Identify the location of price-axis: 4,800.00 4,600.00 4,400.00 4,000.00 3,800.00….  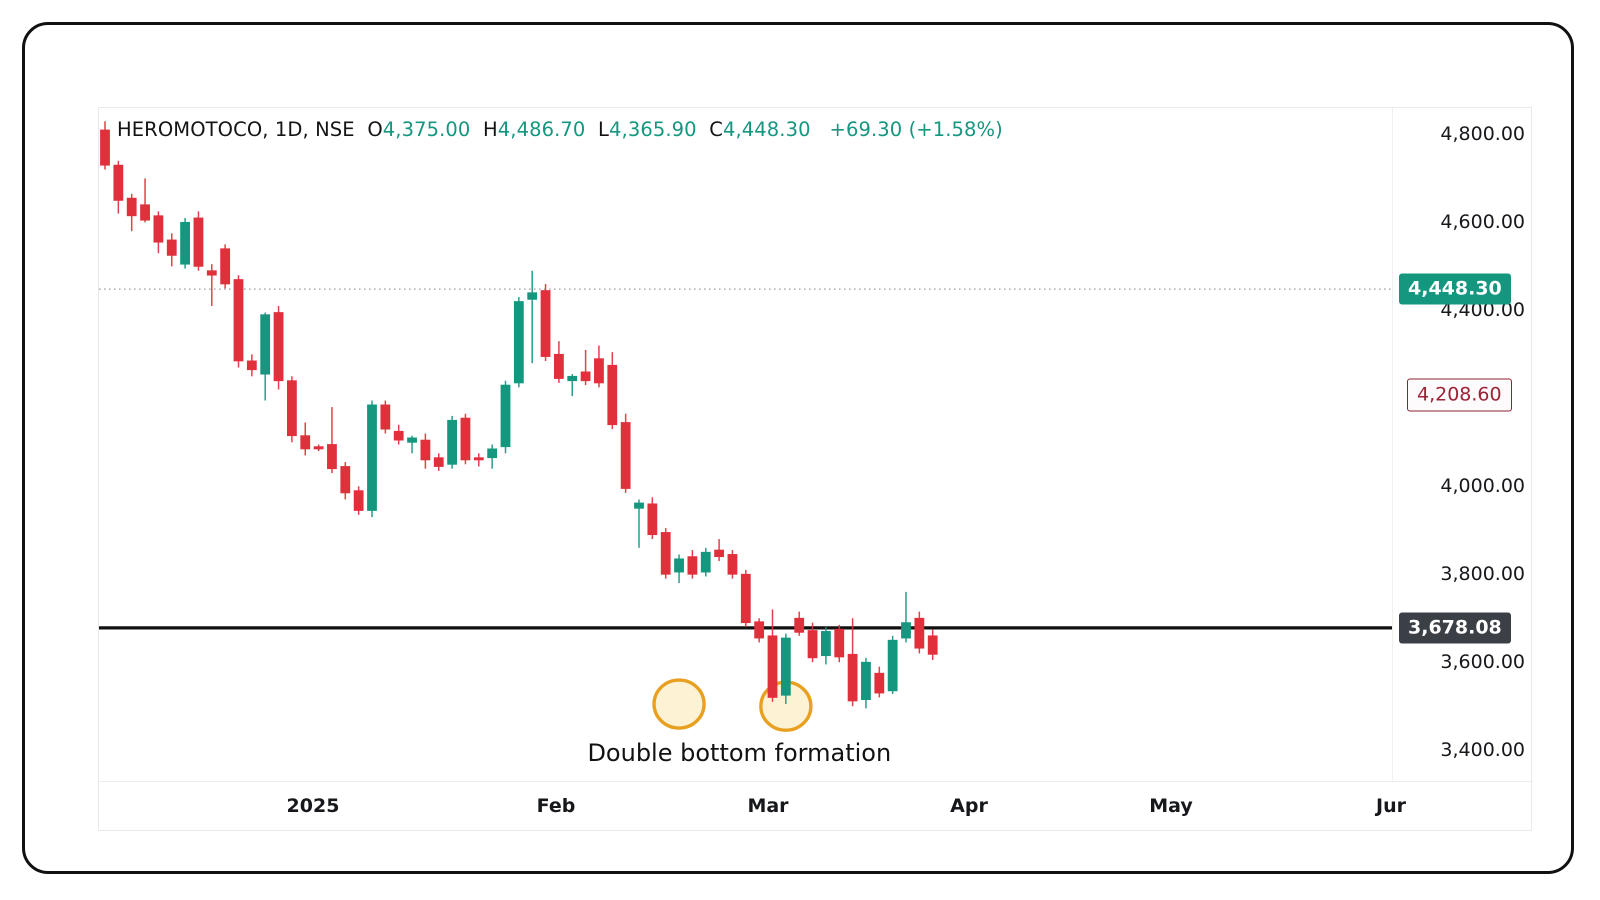
(1463, 444).